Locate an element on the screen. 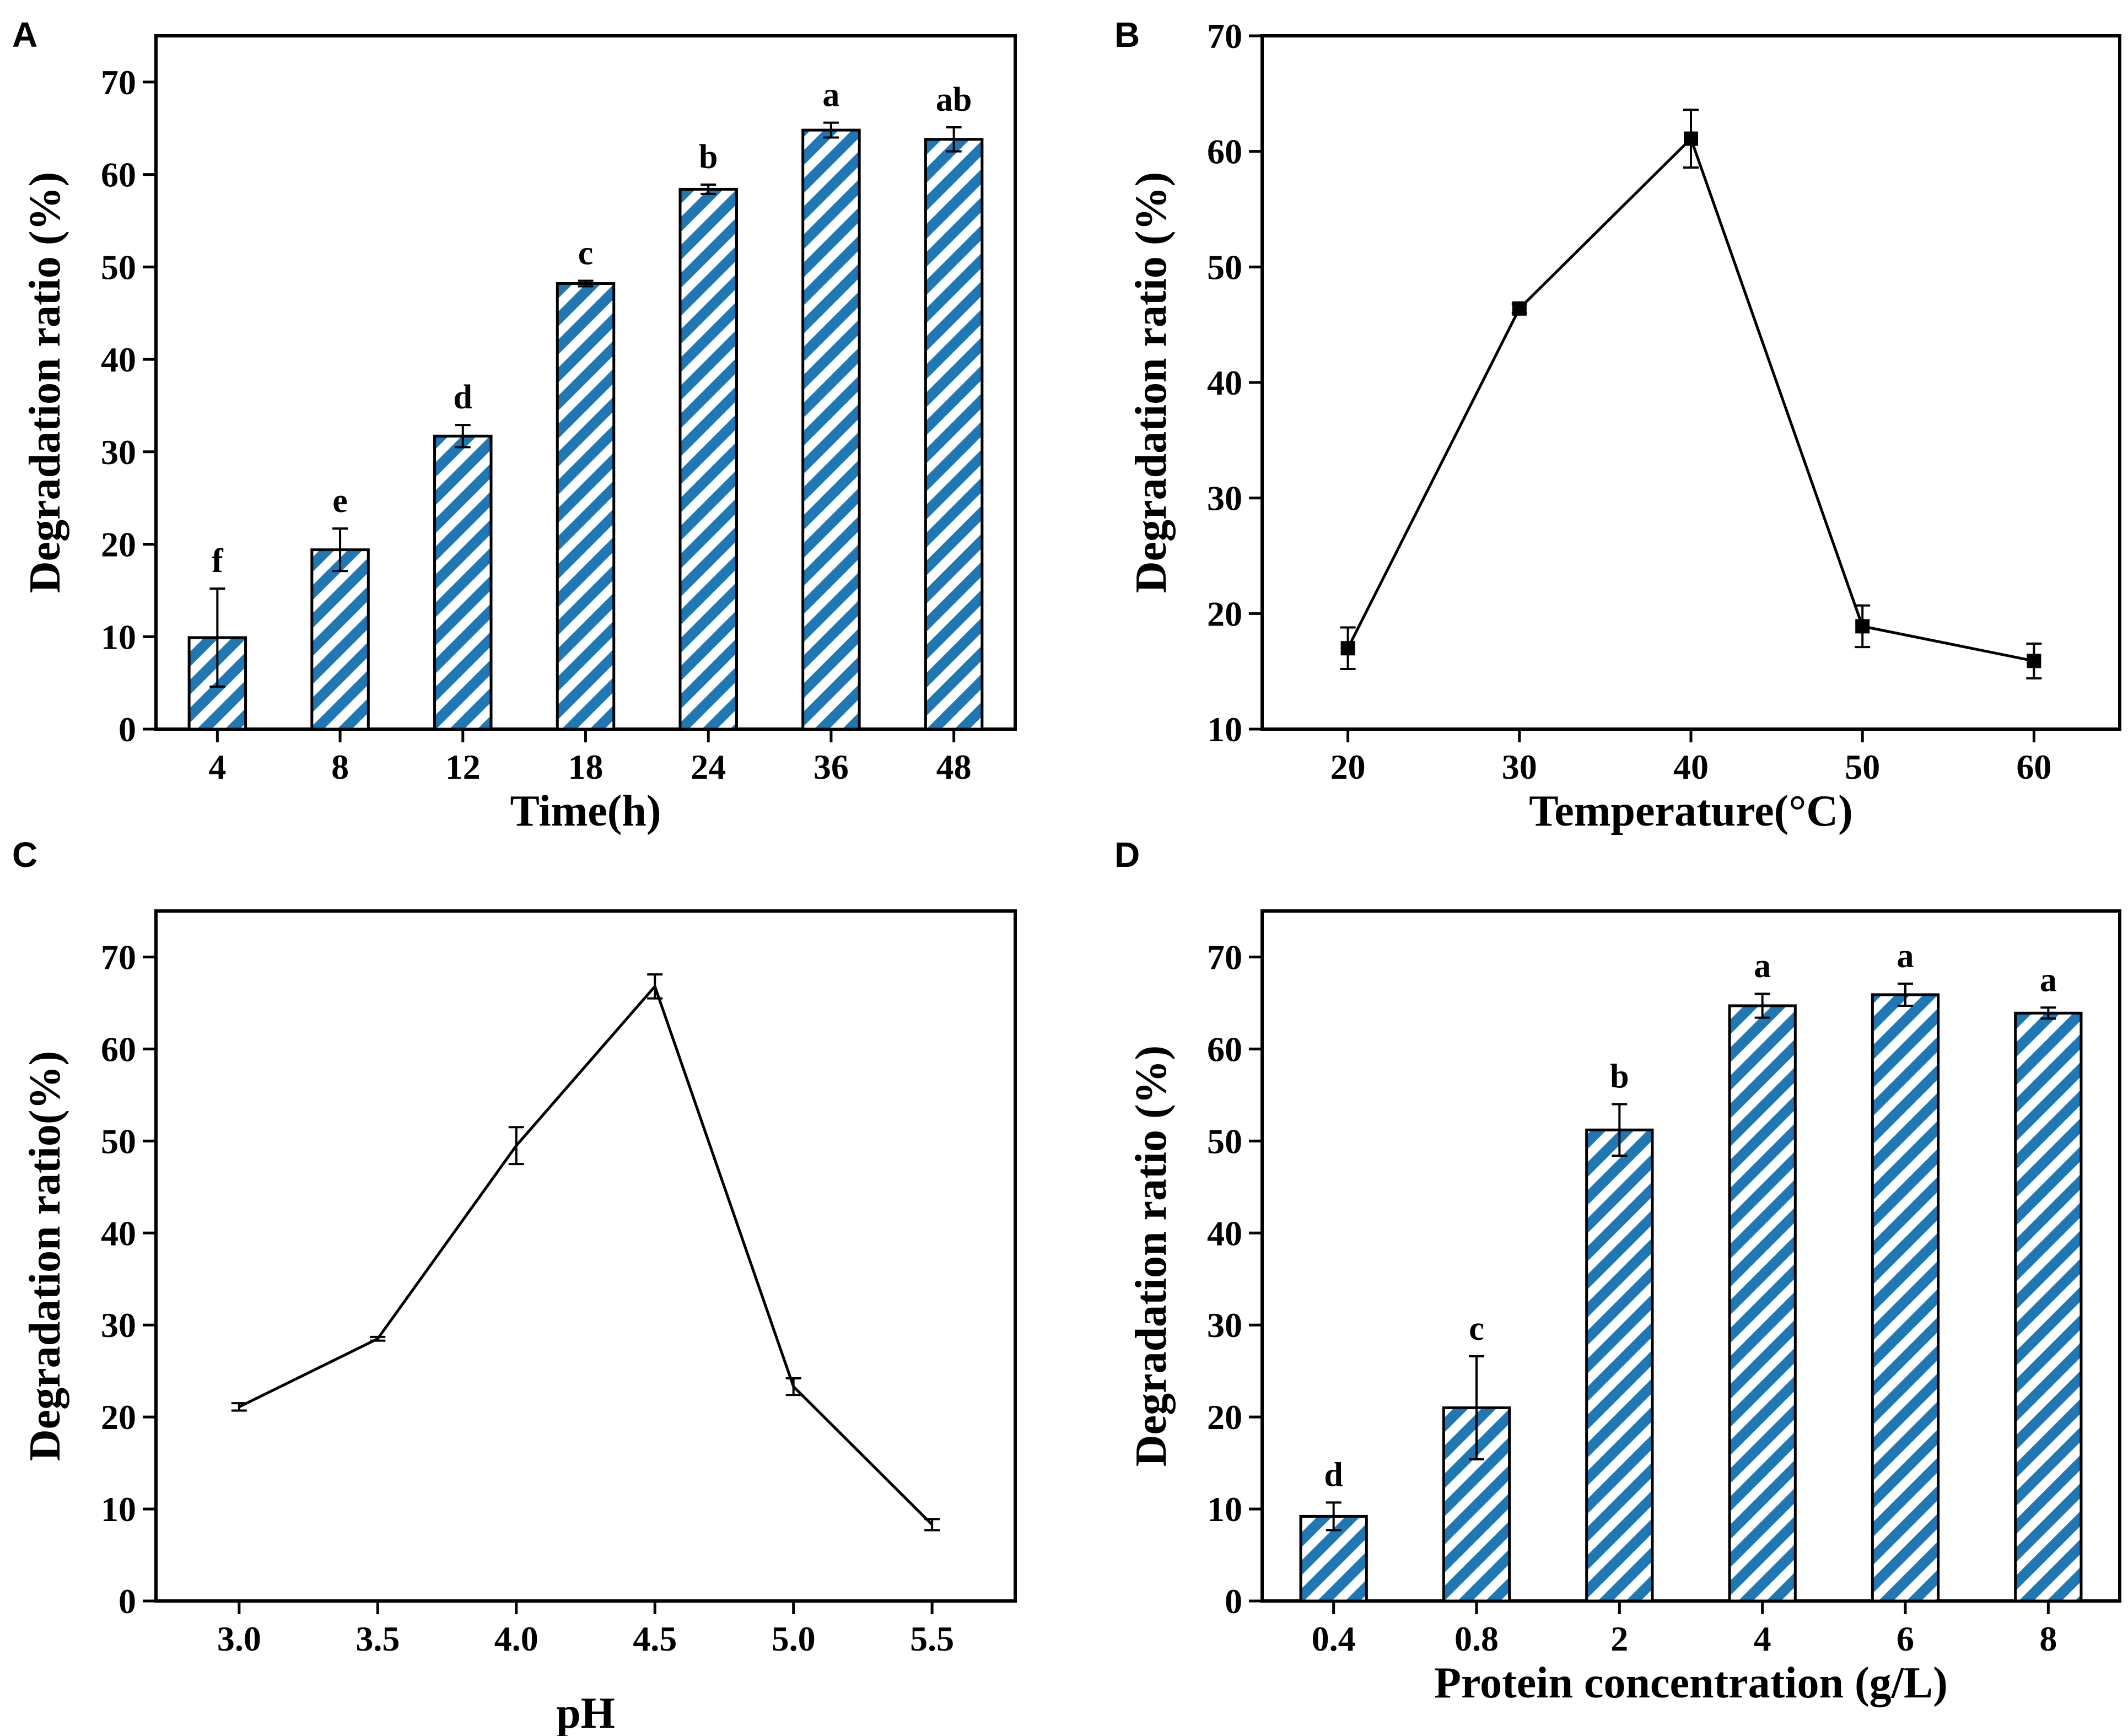  x-tick-label: 0.4 is located at coordinates (1334, 1638).